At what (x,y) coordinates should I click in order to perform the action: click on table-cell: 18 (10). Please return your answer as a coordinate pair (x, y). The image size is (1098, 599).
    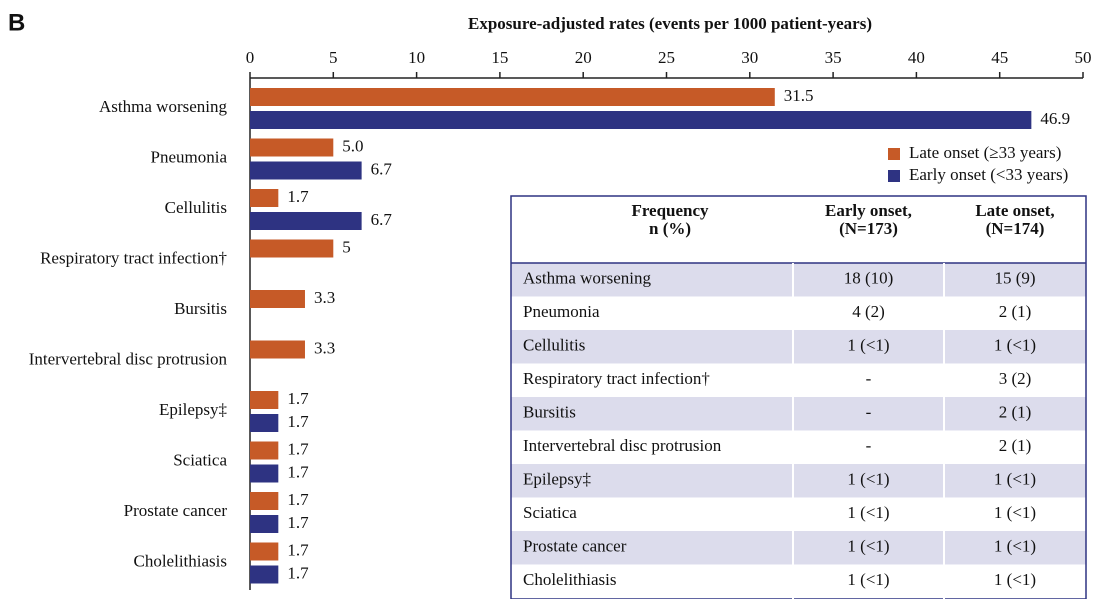
    Looking at the image, I should click on (869, 278).